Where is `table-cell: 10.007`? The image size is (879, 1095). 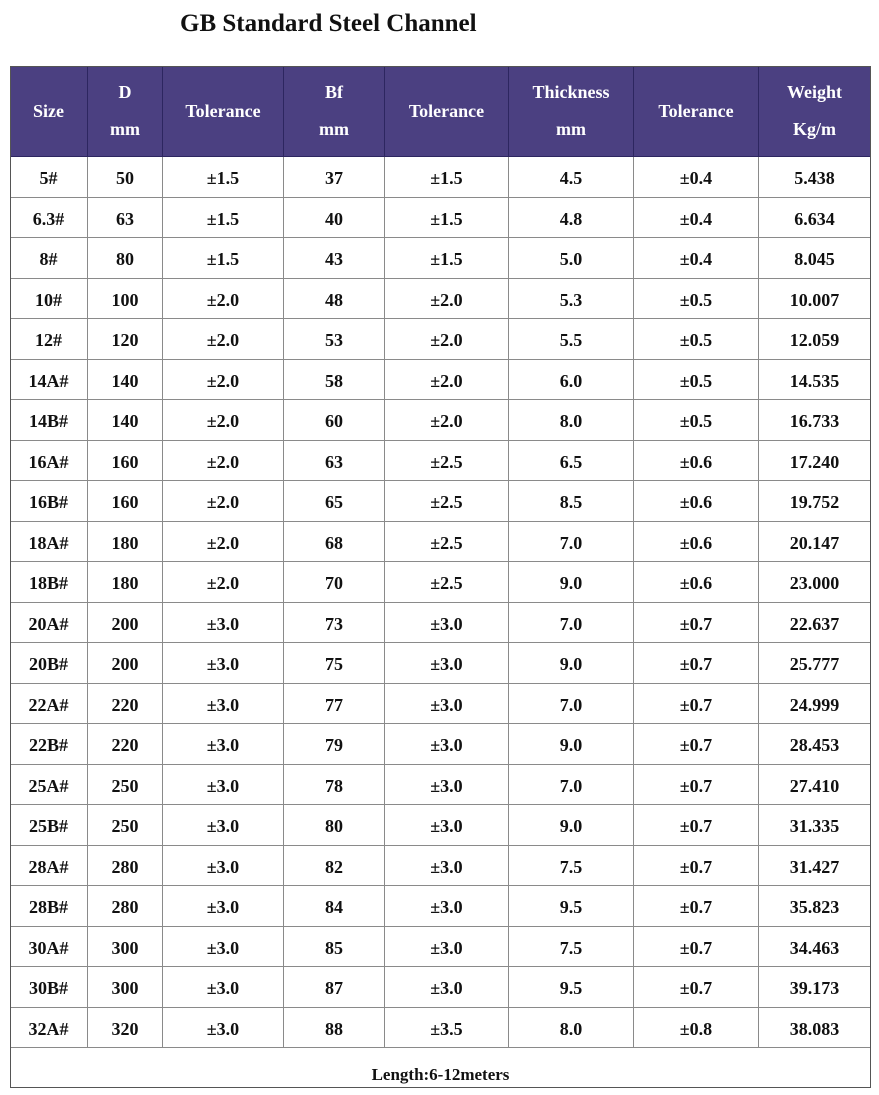
table-cell: 10.007 is located at coordinates (815, 298).